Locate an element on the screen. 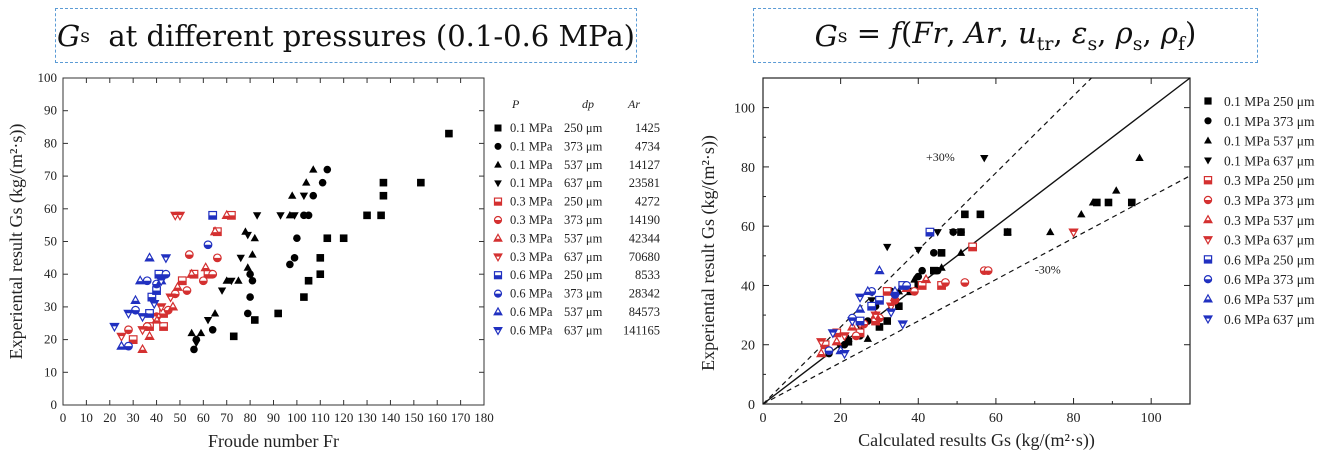 The image size is (1333, 461). y-tick-label: 0 is located at coordinates (751, 405).